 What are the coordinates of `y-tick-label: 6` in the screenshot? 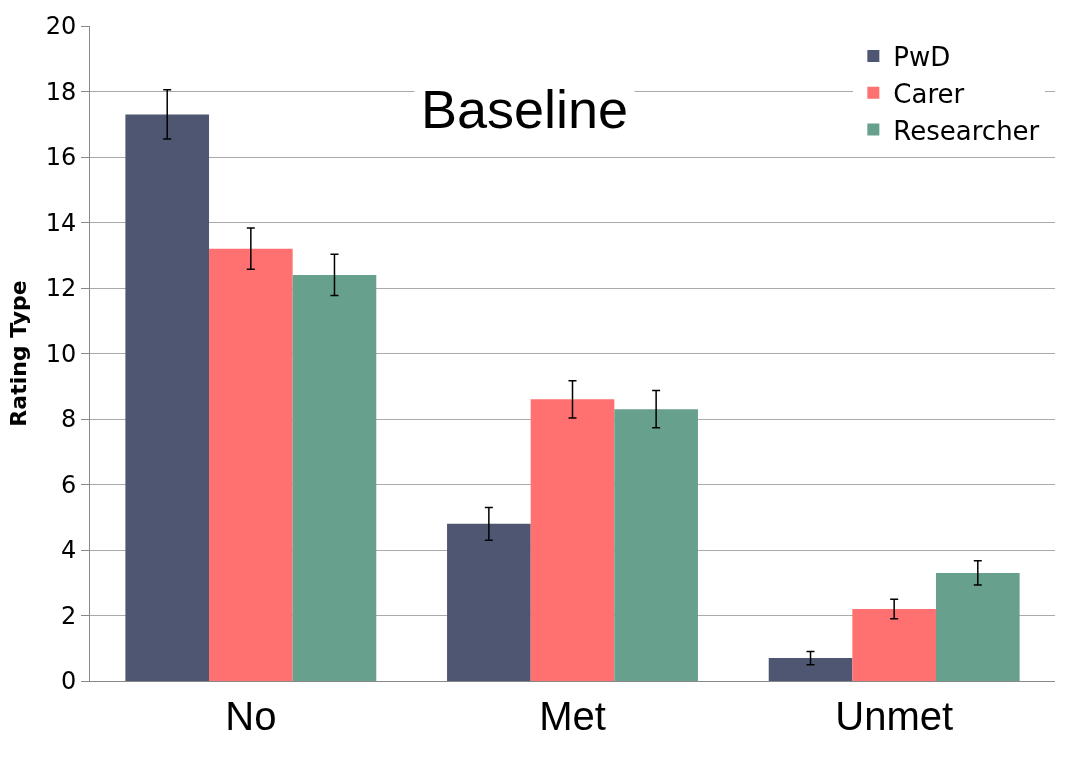 It's located at (68, 484).